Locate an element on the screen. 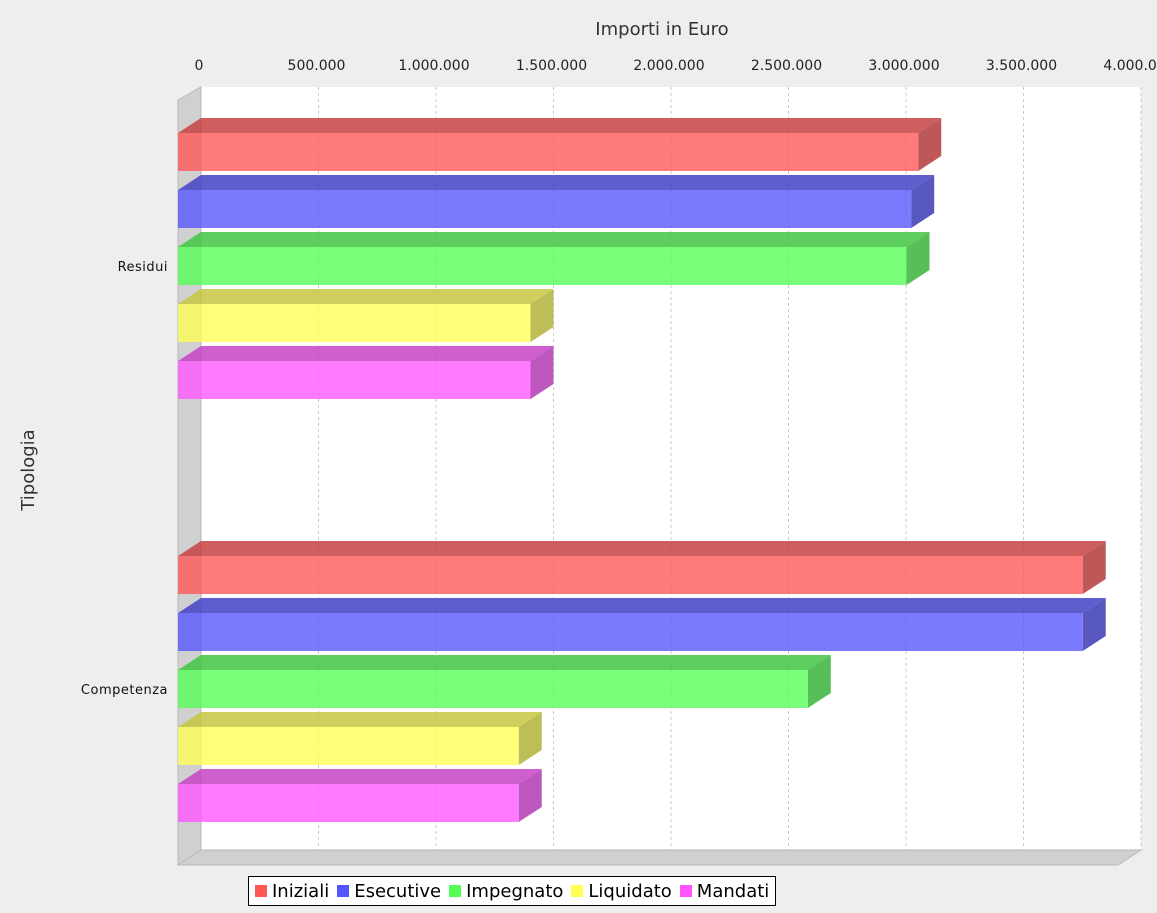 This screenshot has width=1157, height=913. legend-label: Liquidato is located at coordinates (630, 891).